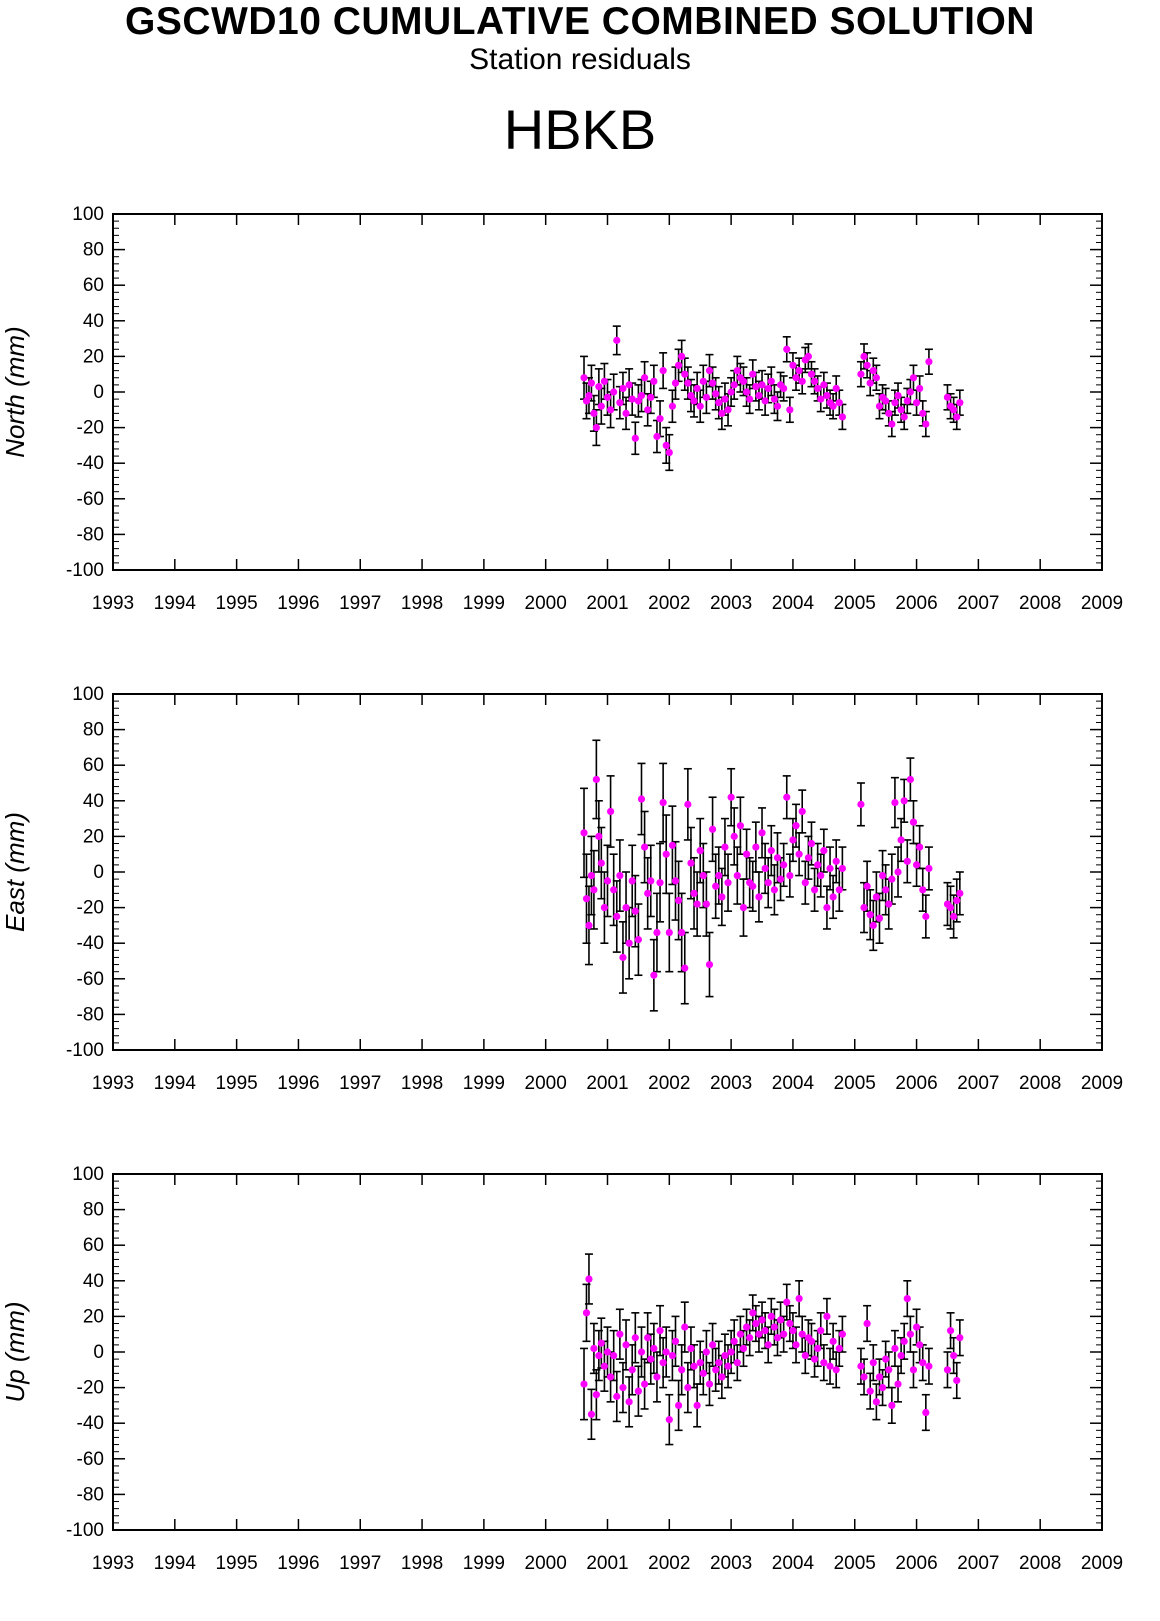 The height and width of the screenshot is (1621, 1160). What do you see at coordinates (580, 59) in the screenshot?
I see `chart-subtitle: Station residuals` at bounding box center [580, 59].